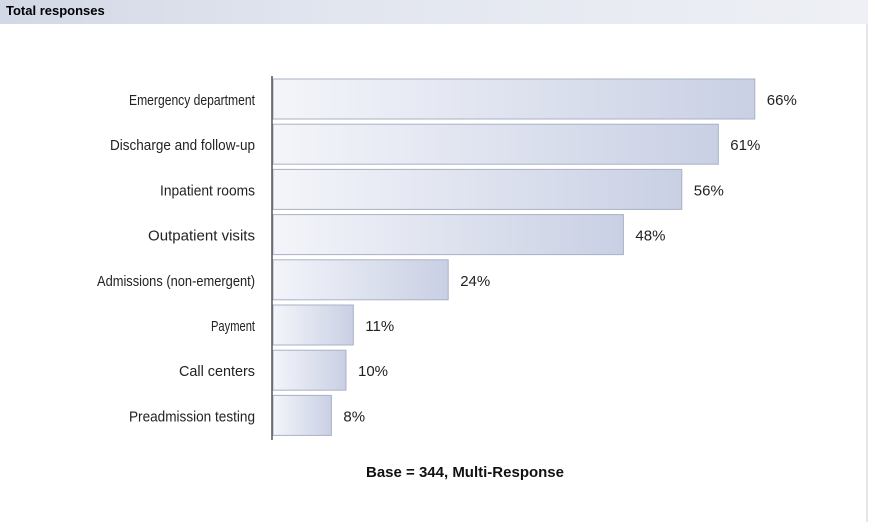  What do you see at coordinates (207, 190) in the screenshot?
I see `category-label: Inpatient rooms` at bounding box center [207, 190].